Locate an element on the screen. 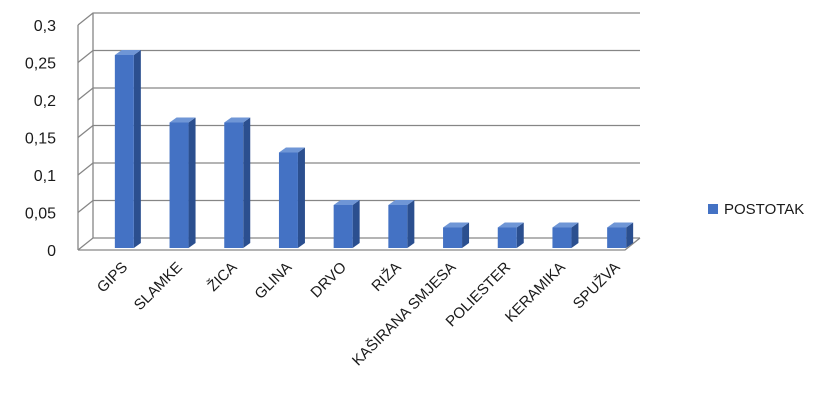  bar-drvo is located at coordinates (346, 224).